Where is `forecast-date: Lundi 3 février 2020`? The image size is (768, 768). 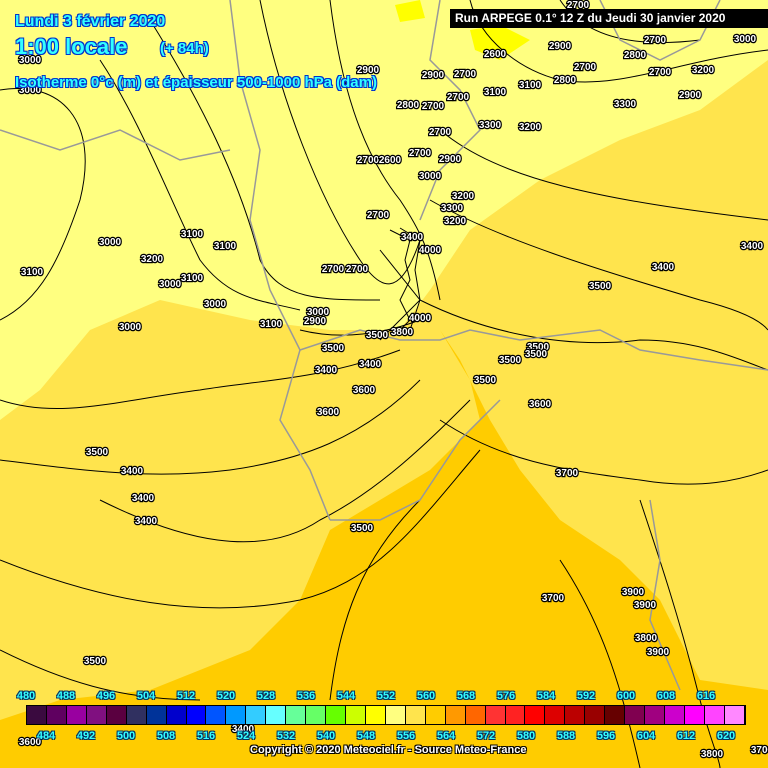
forecast-date: Lundi 3 février 2020 is located at coordinates (90, 22).